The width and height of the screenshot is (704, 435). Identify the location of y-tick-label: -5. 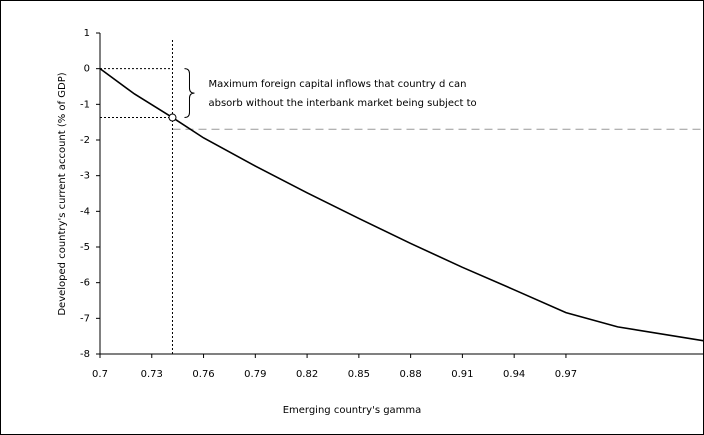
(85, 247).